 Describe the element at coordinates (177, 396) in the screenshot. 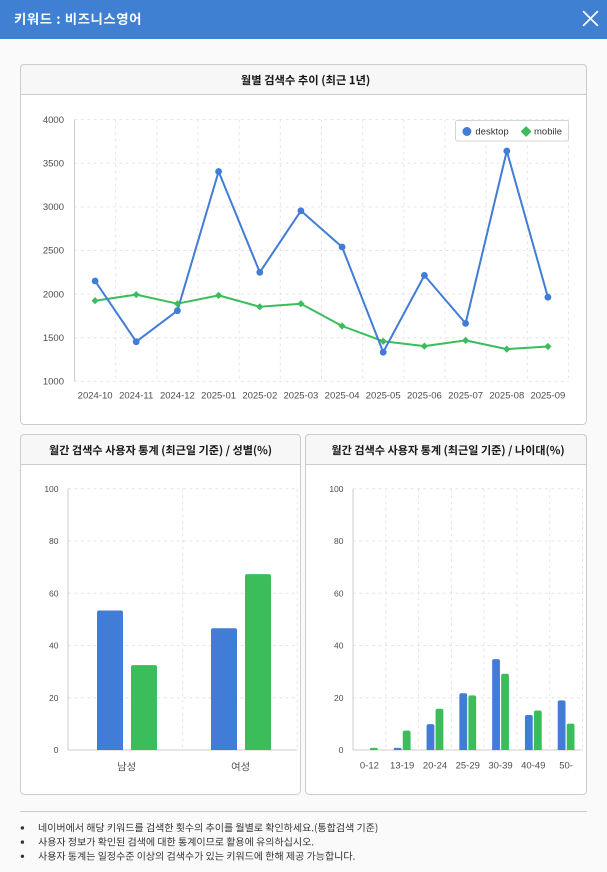

I see `svg-text: 2024-12` at that location.